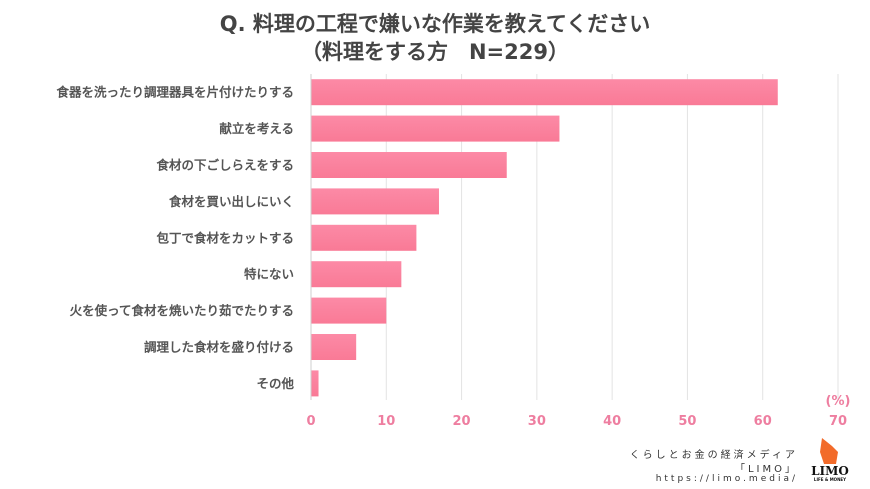  Describe the element at coordinates (763, 421) in the screenshot. I see `x-tick-label: 60` at that location.